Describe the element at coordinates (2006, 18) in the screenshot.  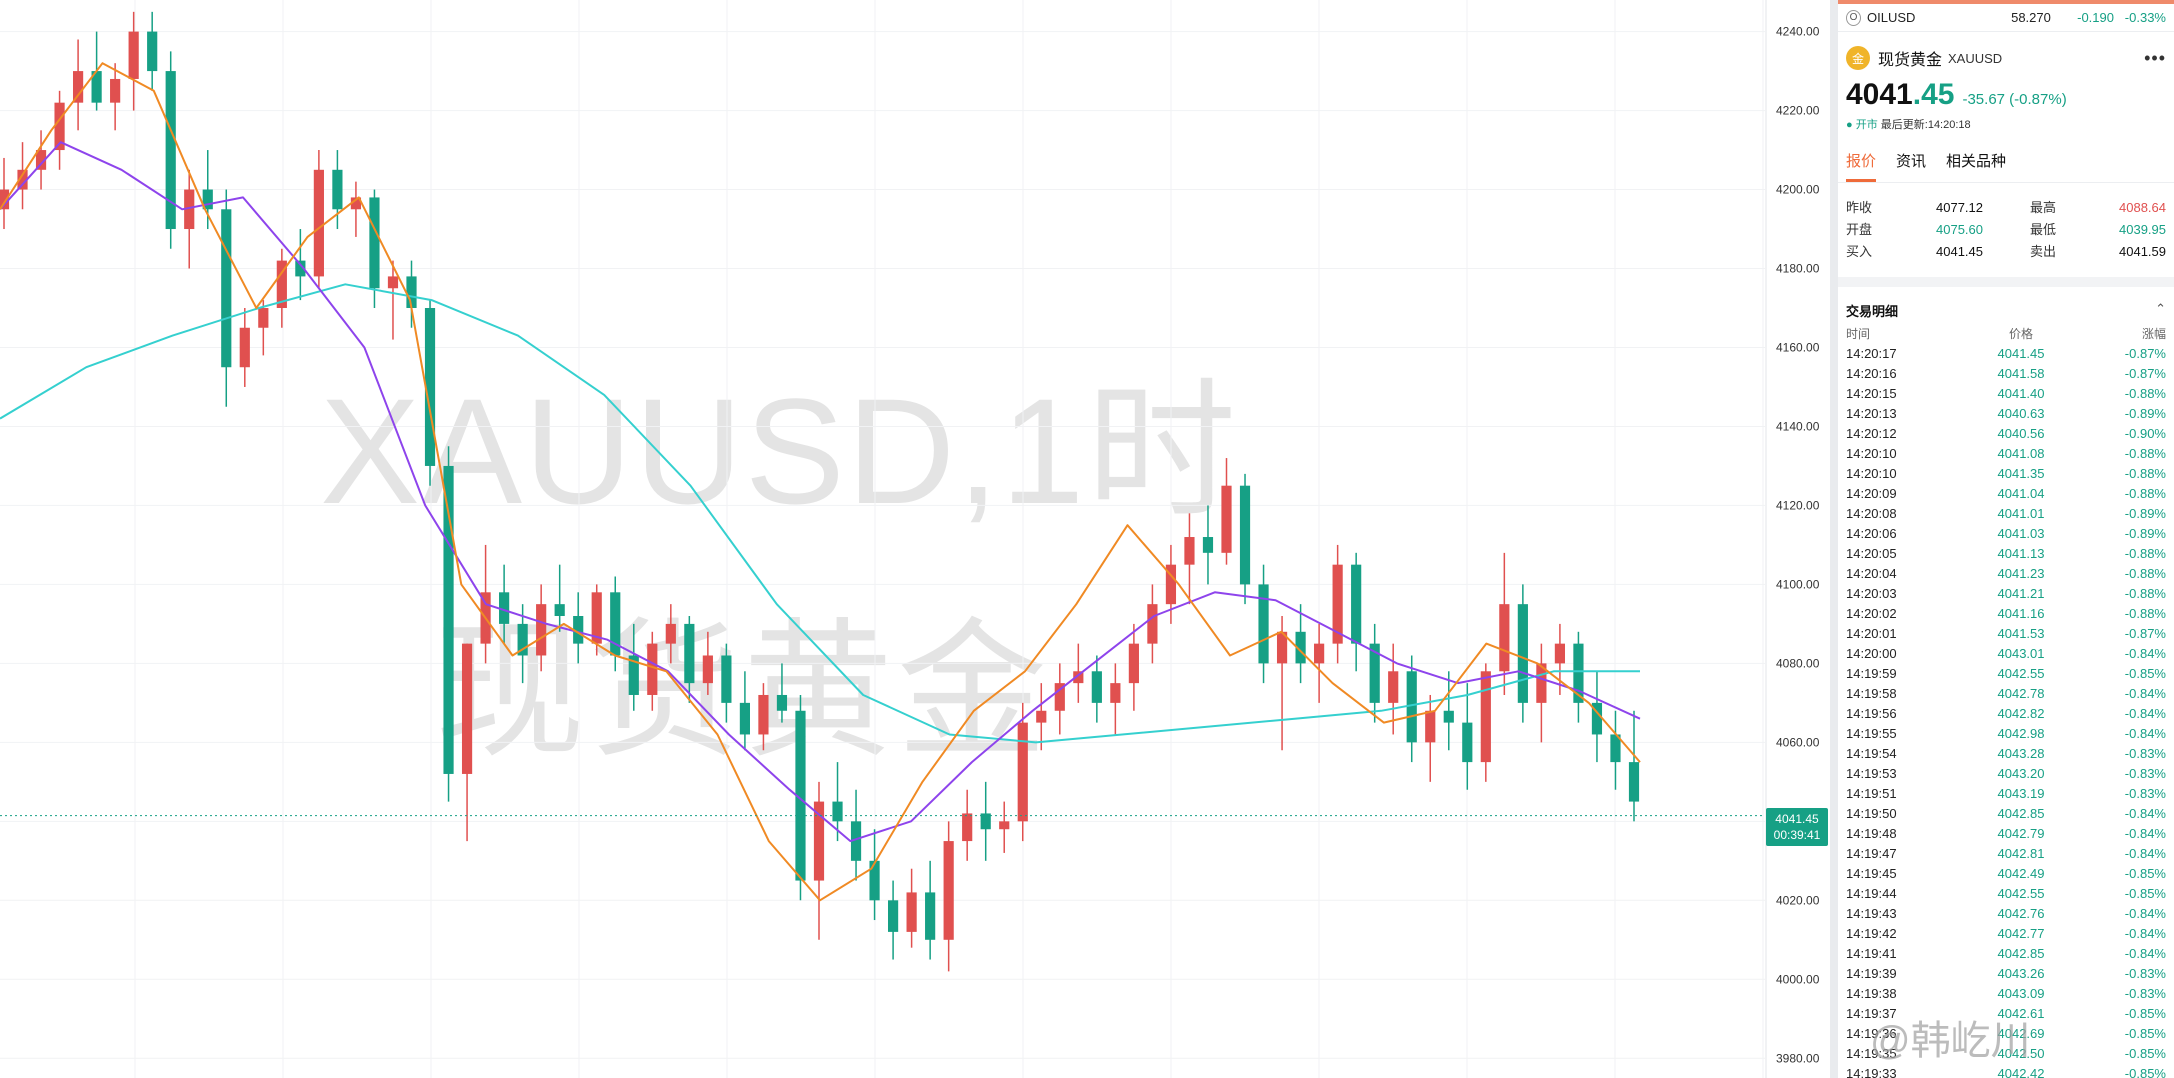
I see `watchlist-row-oilusd: O OILUSD 58.270 -0.190 -0.33%` at that location.